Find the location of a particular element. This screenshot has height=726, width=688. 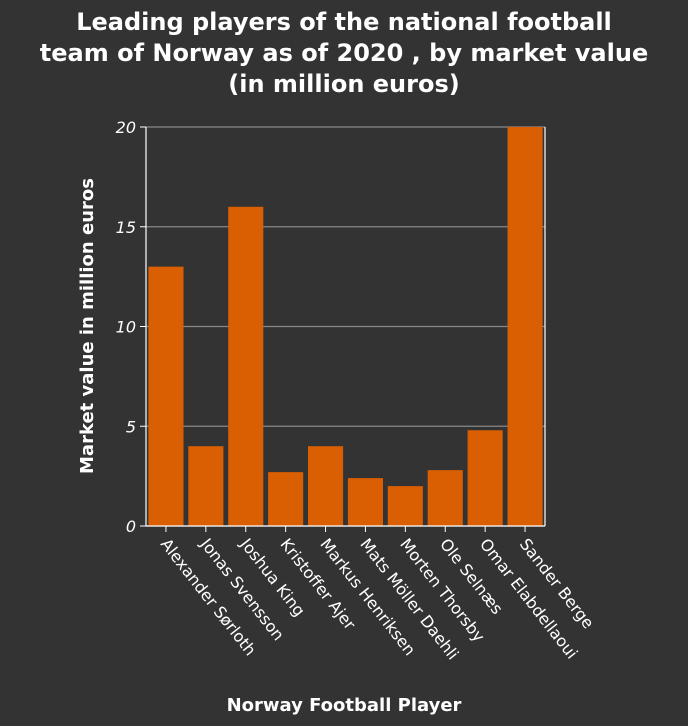

y-tick-labels: 0 5 10 15 20 is located at coordinates (126, 327).